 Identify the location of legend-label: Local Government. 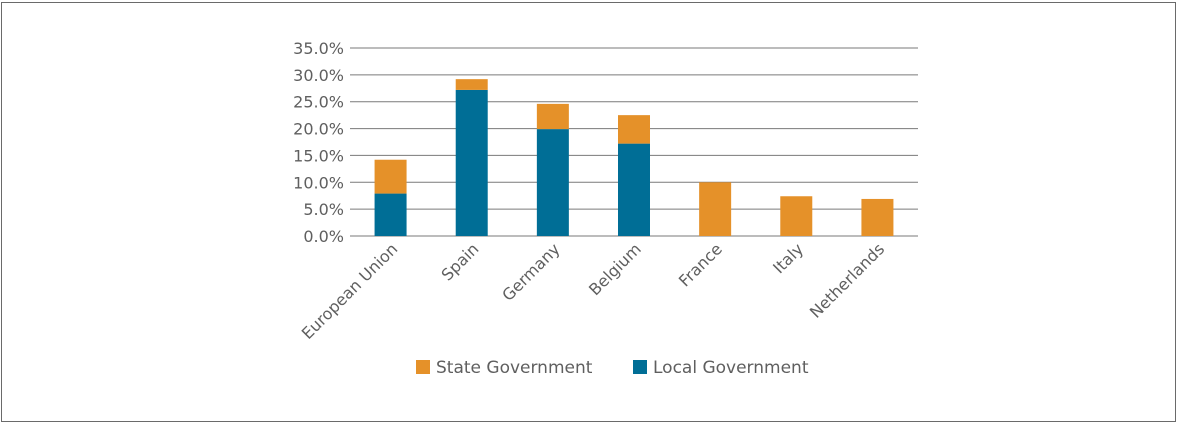
(731, 368).